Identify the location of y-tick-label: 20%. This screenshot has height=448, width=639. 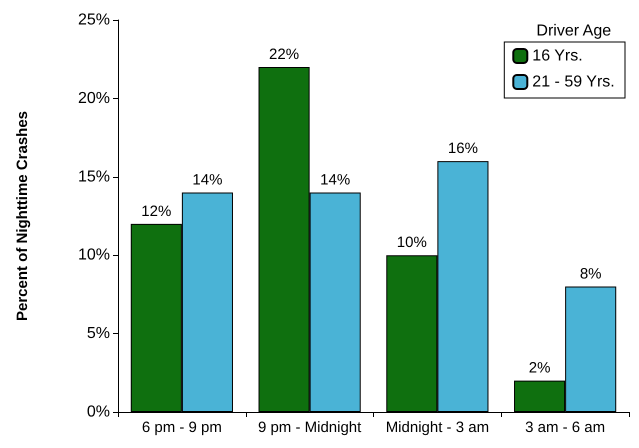
(94, 98).